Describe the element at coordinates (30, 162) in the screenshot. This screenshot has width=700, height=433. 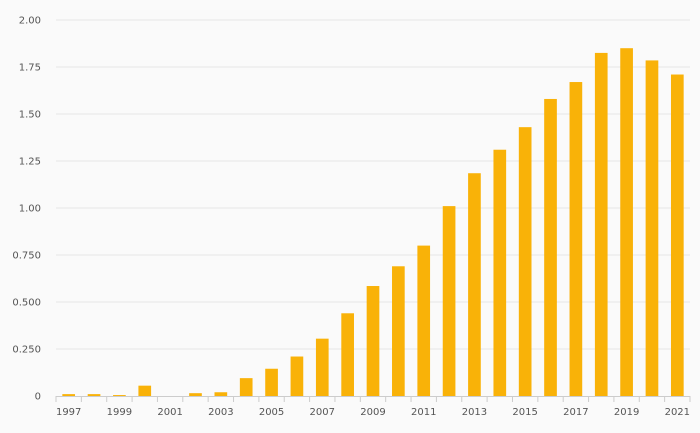
I see `y-tick-label: 1.25` at that location.